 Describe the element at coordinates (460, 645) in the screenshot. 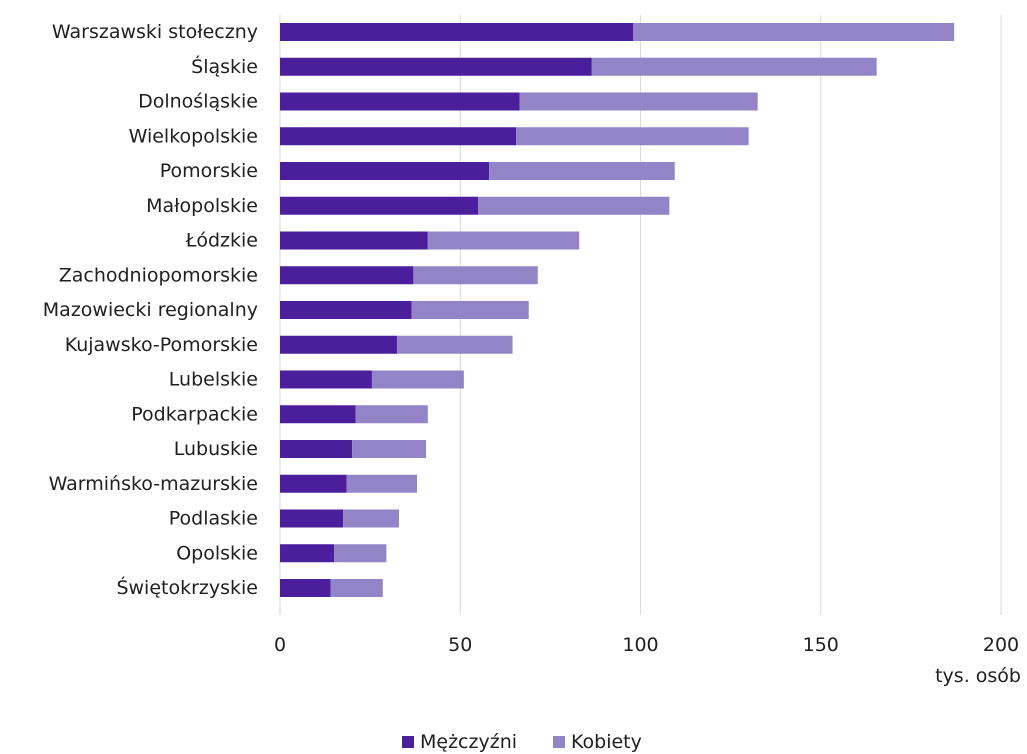

I see `x-tick-label: 50` at that location.